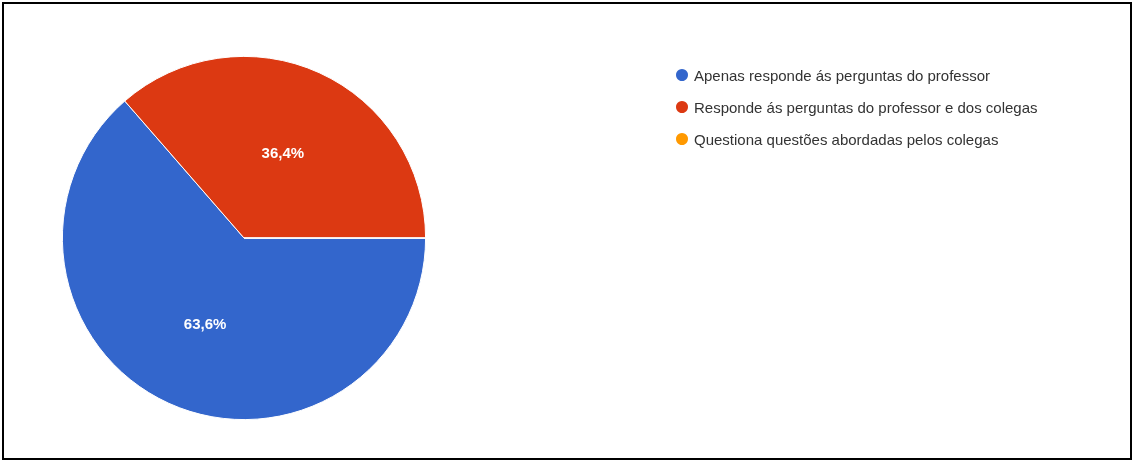  Describe the element at coordinates (205, 323) in the screenshot. I see `data-label: 63,6%` at that location.